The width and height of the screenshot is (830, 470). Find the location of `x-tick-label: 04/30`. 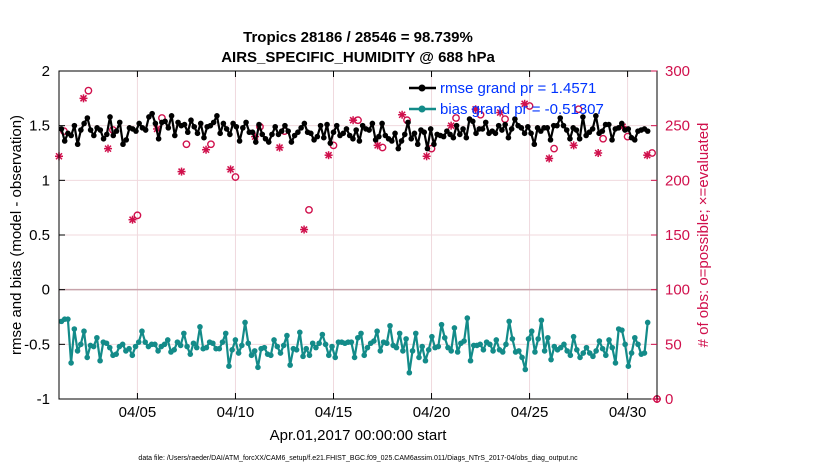

x-tick-label: 04/30 is located at coordinates (628, 412).